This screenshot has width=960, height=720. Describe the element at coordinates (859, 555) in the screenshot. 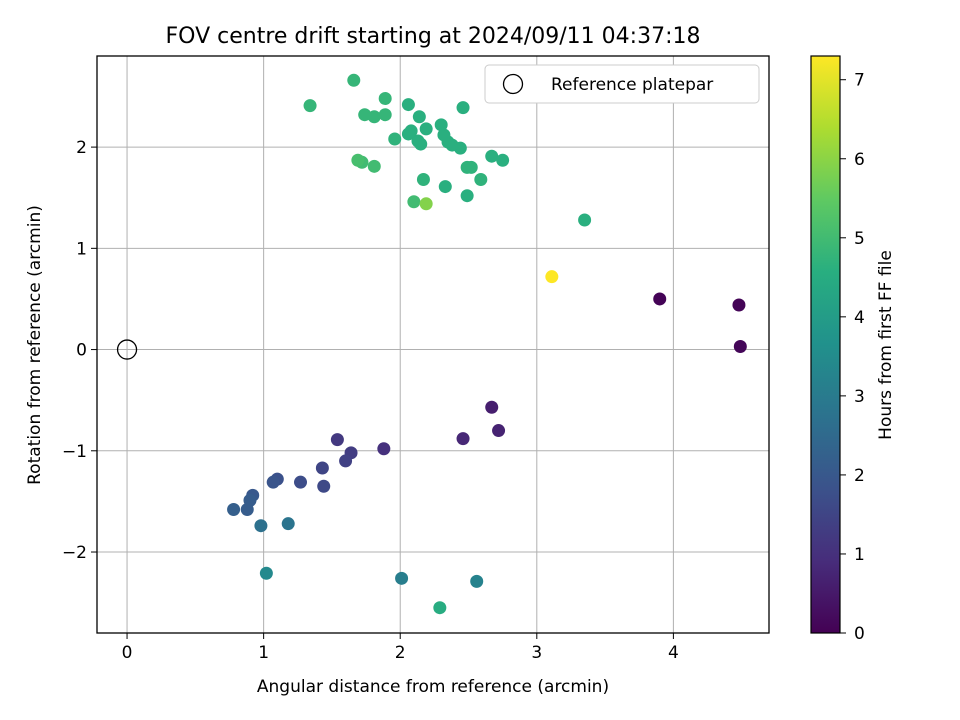

I see `colorbar-tick-label: 1` at that location.